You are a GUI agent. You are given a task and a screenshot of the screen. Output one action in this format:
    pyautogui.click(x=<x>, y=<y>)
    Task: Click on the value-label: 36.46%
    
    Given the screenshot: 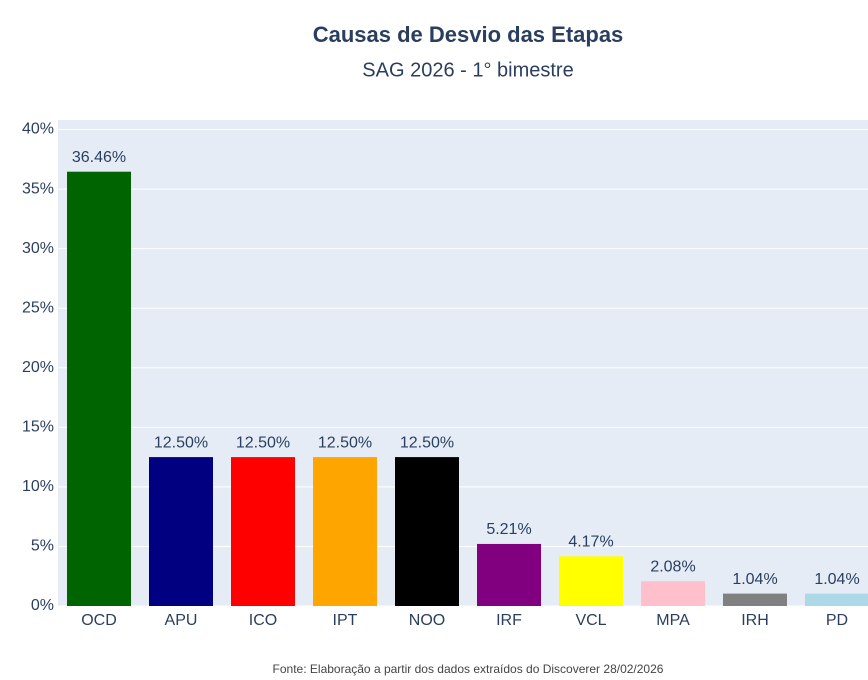 What is the action you would take?
    pyautogui.click(x=99, y=157)
    